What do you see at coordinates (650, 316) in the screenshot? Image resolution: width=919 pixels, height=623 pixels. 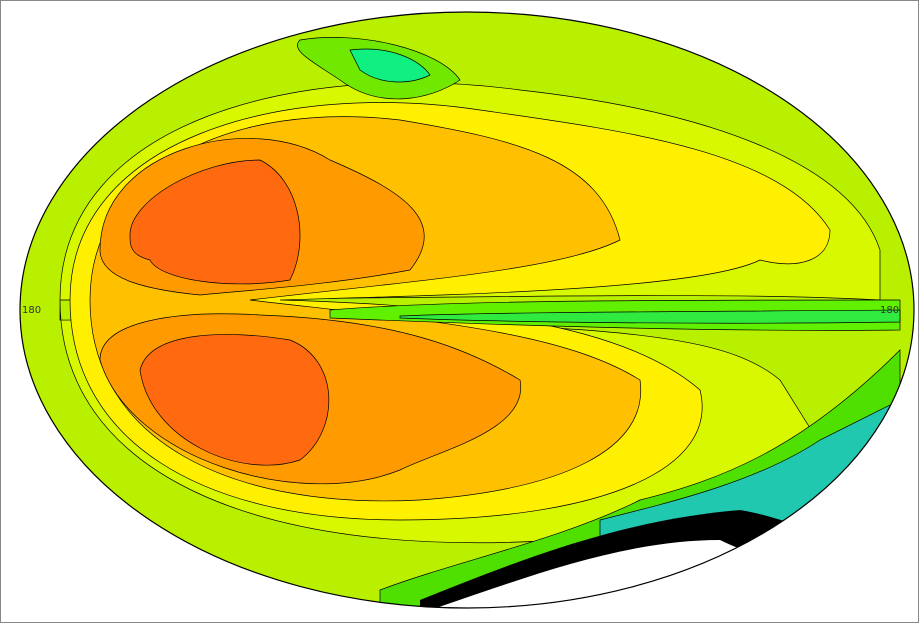 I see `equator-core` at bounding box center [650, 316].